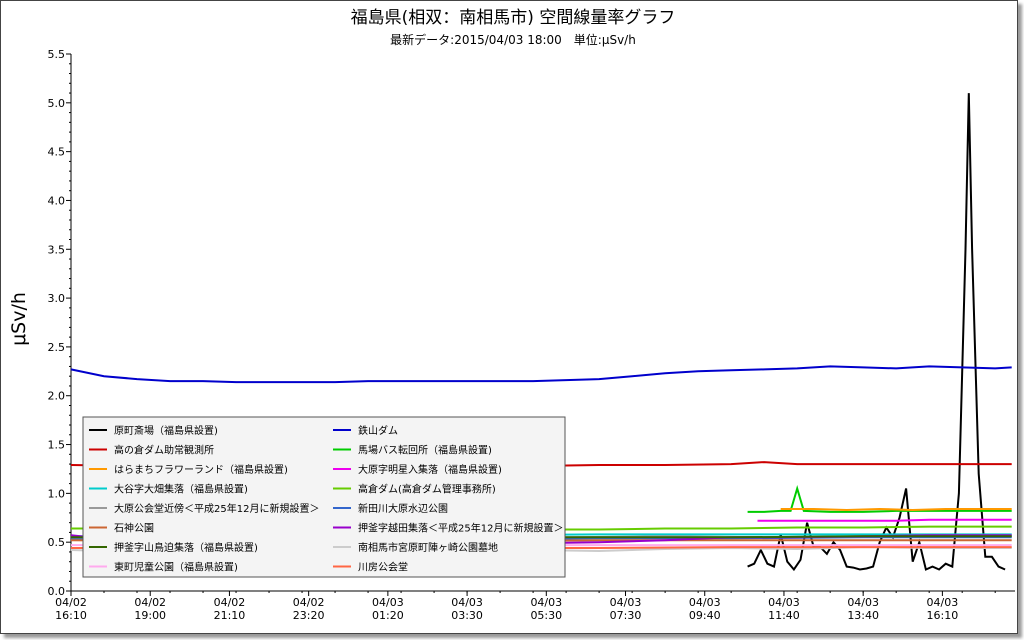 This screenshot has width=1024, height=640. What do you see at coordinates (19, 319) in the screenshot?
I see `y-axis-label: μSv/h` at bounding box center [19, 319].